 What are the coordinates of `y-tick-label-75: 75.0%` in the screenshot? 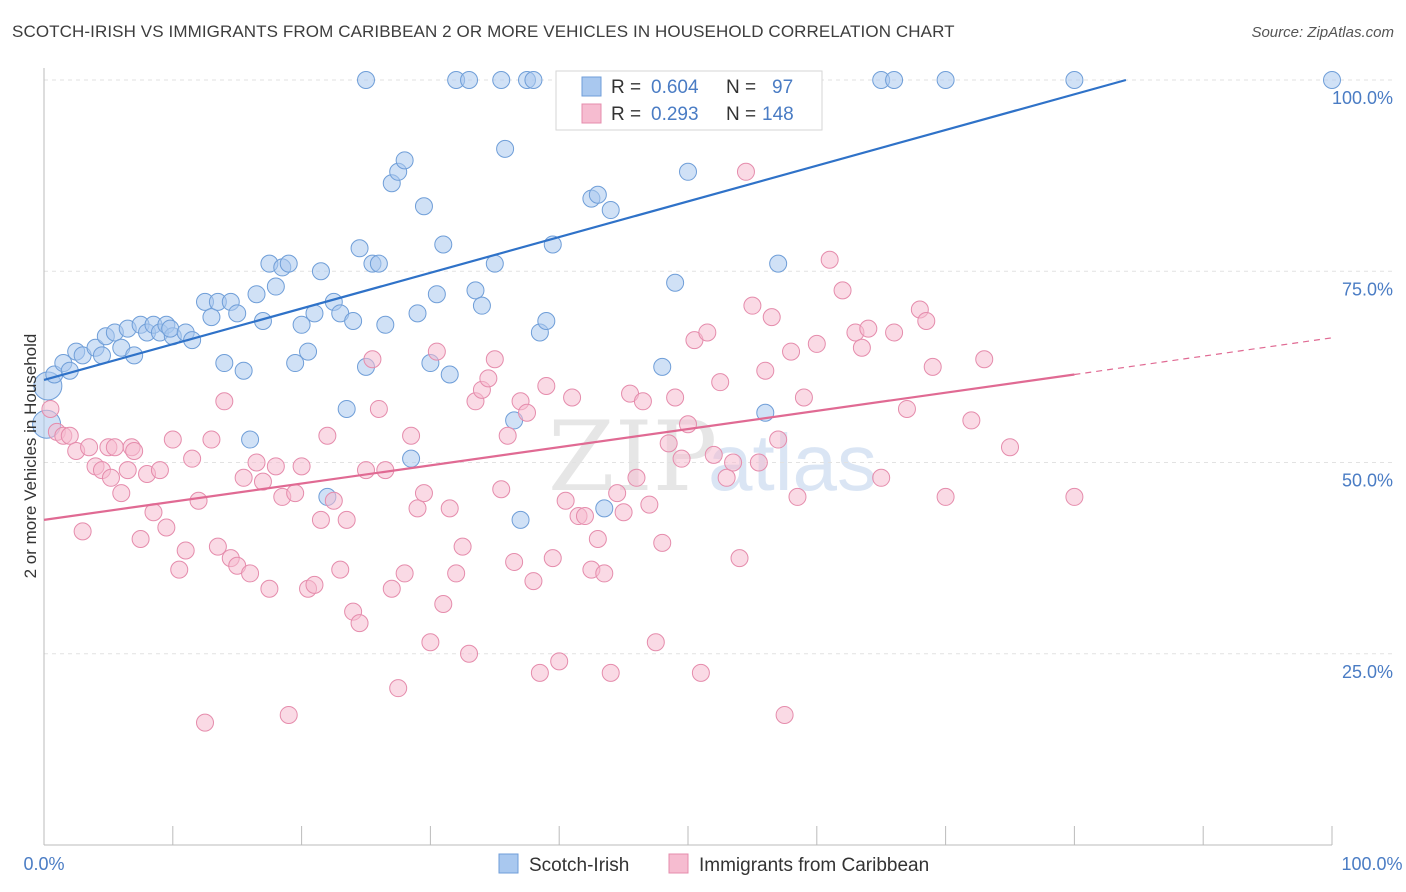 It's located at (1367, 289).